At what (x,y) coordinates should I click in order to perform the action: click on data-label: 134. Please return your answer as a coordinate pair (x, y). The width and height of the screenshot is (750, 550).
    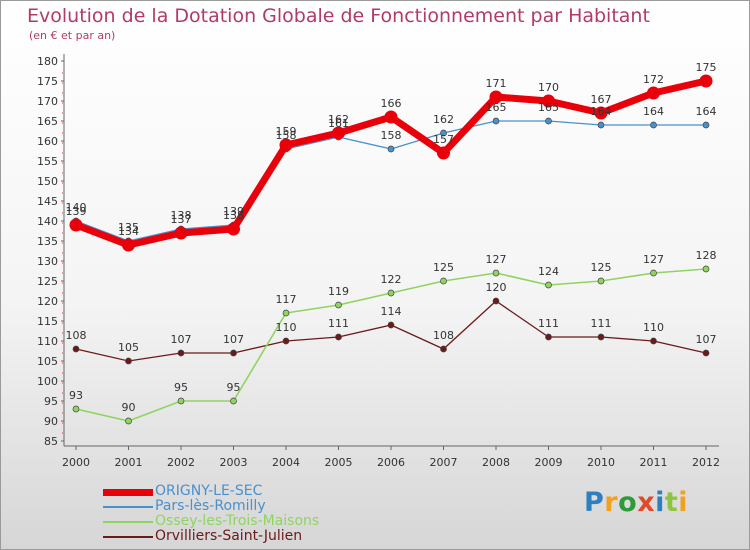
    Looking at the image, I should click on (128, 231).